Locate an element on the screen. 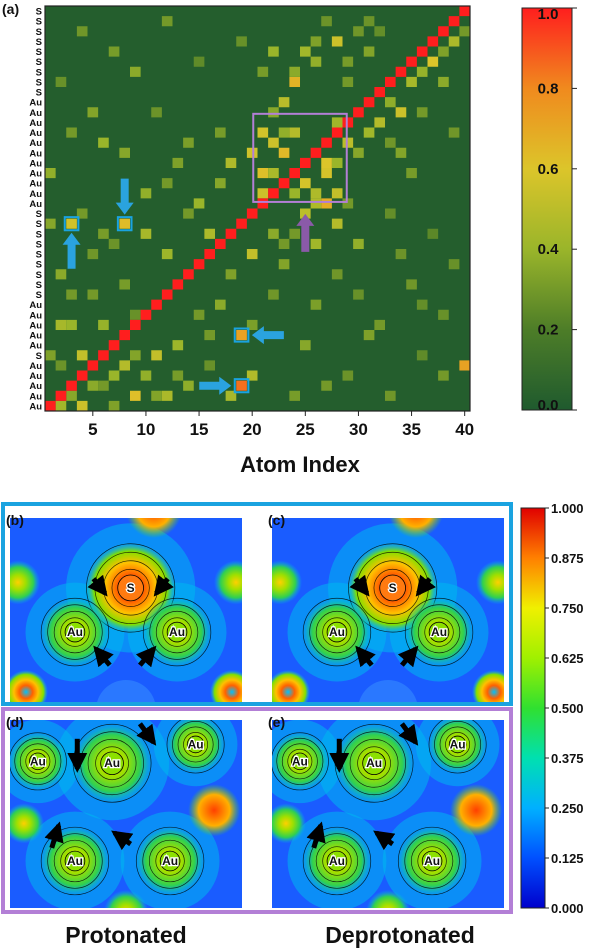  contour-panel-b: S Au Au (b) is located at coordinates (124, 607).